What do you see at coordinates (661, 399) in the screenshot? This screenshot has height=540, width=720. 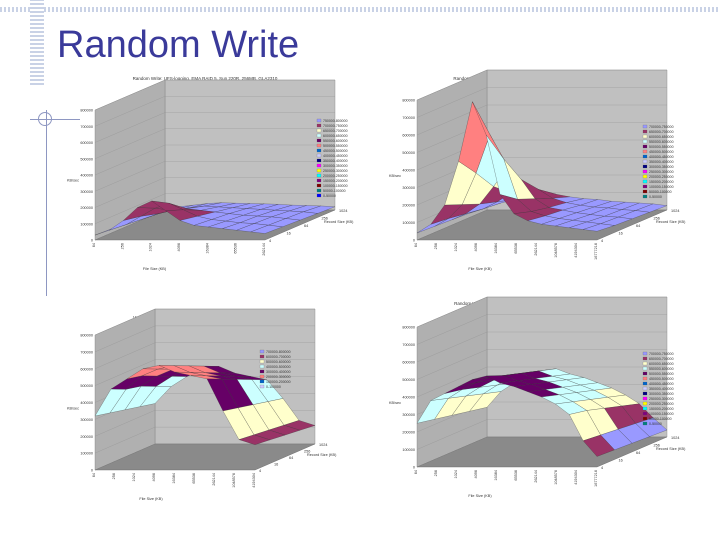 I see `legend-label: 250000-300000` at bounding box center [661, 399].